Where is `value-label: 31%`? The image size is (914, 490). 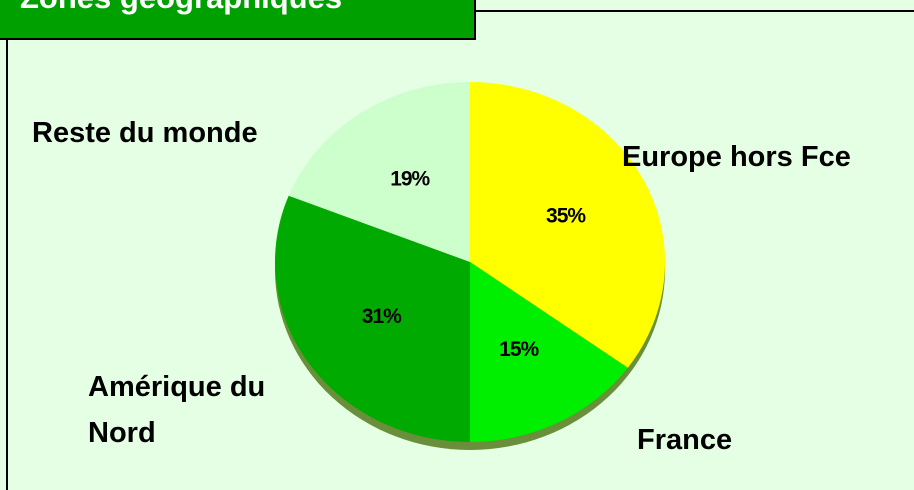 value-label: 31% is located at coordinates (382, 316).